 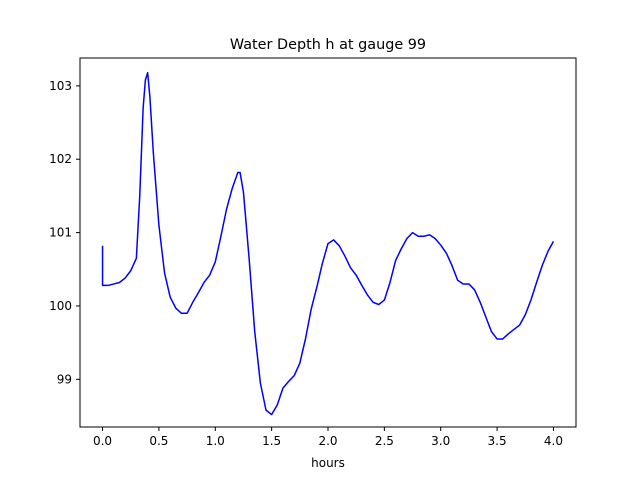 I want to click on x-tick-label: 2.0, so click(x=327, y=441).